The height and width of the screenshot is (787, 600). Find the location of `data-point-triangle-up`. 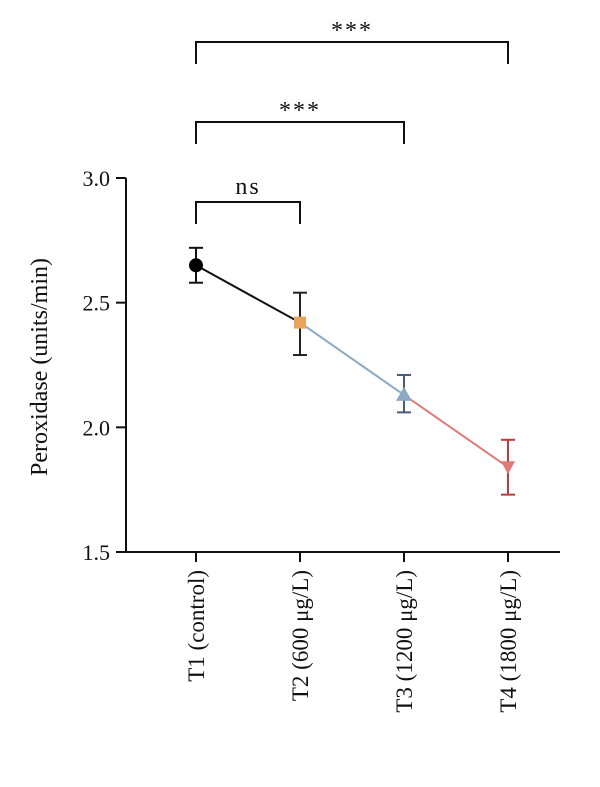

data-point-triangle-up is located at coordinates (404, 393).